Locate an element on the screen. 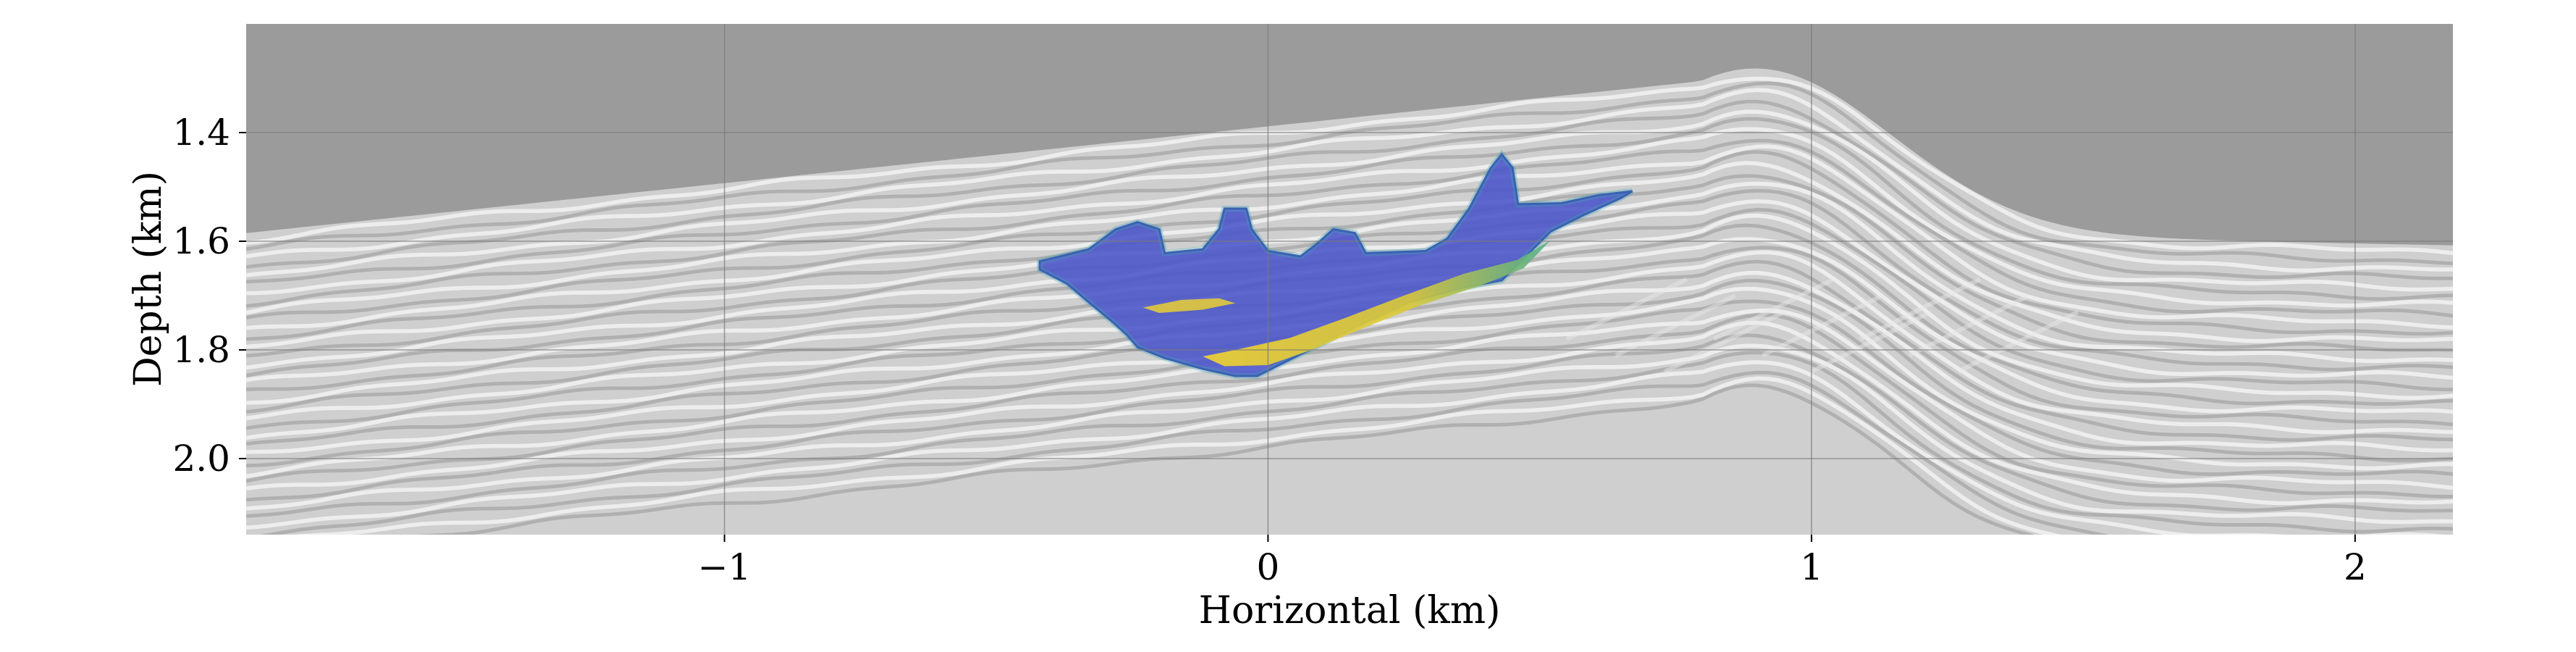  y-tick-label: 1.6 is located at coordinates (201, 241).